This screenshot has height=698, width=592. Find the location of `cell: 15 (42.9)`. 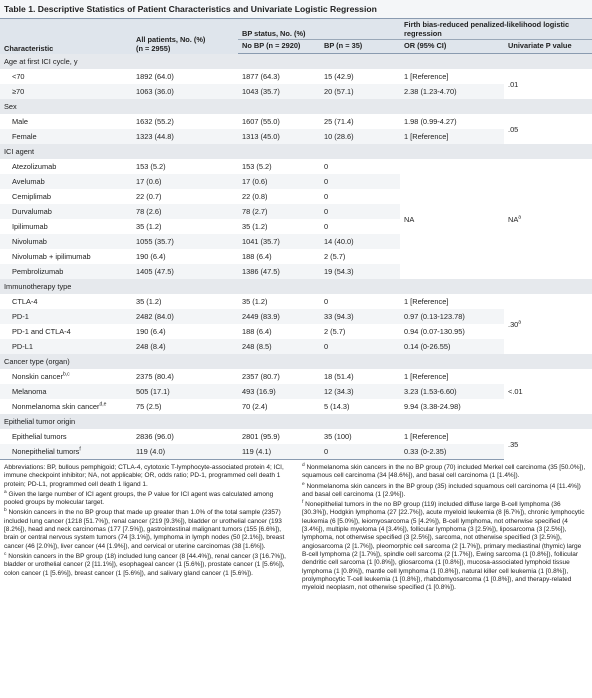

cell: 15 (42.9) is located at coordinates (360, 76).